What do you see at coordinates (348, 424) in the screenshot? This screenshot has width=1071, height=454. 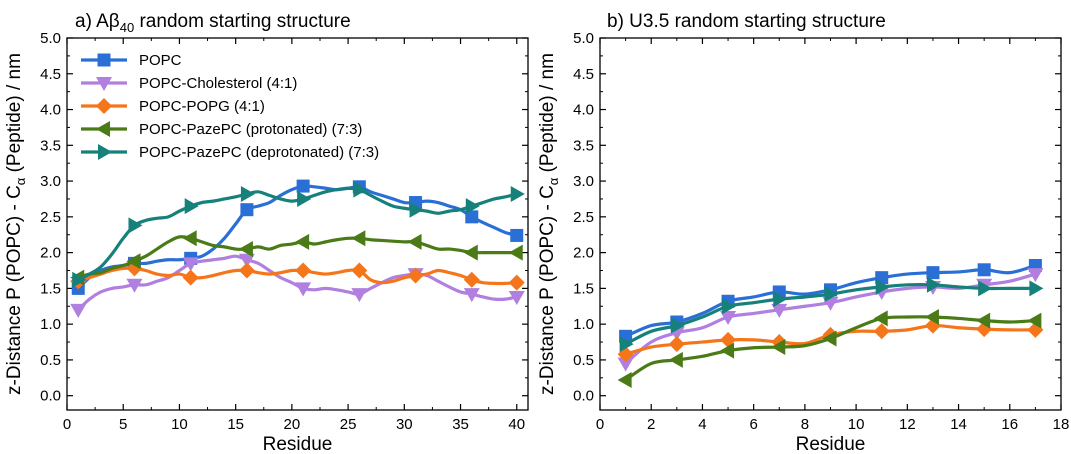 I see `x-tick-label: 25` at bounding box center [348, 424].